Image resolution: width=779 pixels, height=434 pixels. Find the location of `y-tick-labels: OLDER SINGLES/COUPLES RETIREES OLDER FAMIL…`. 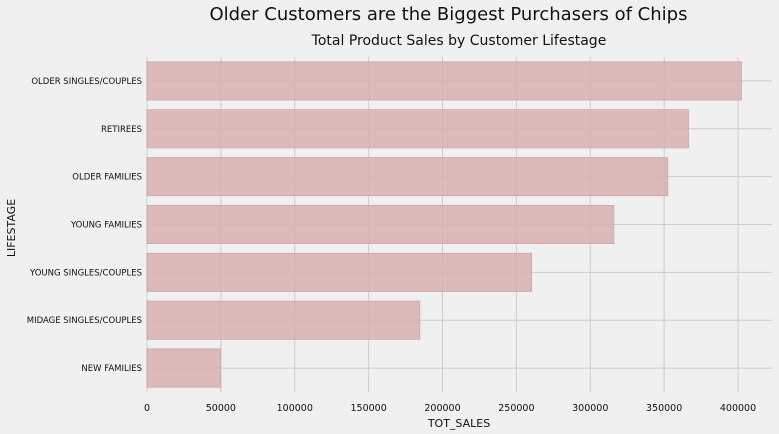

y-tick-labels: OLDER SINGLES/COUPLES RETIREES OLDER FAMIL… is located at coordinates (84, 225).